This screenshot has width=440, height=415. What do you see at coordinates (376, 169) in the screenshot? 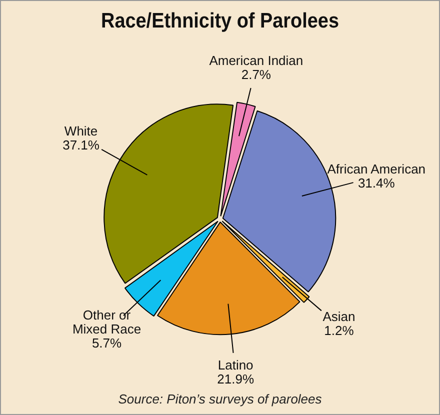
I see `slice-label: African American` at bounding box center [376, 169].